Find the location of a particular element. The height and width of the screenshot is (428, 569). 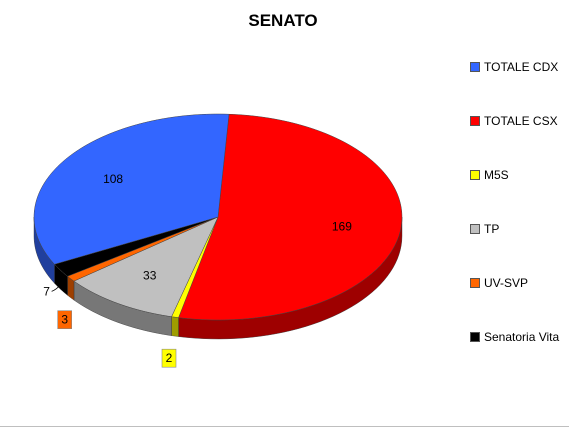

pie-slice-uv-svp is located at coordinates (143, 249).